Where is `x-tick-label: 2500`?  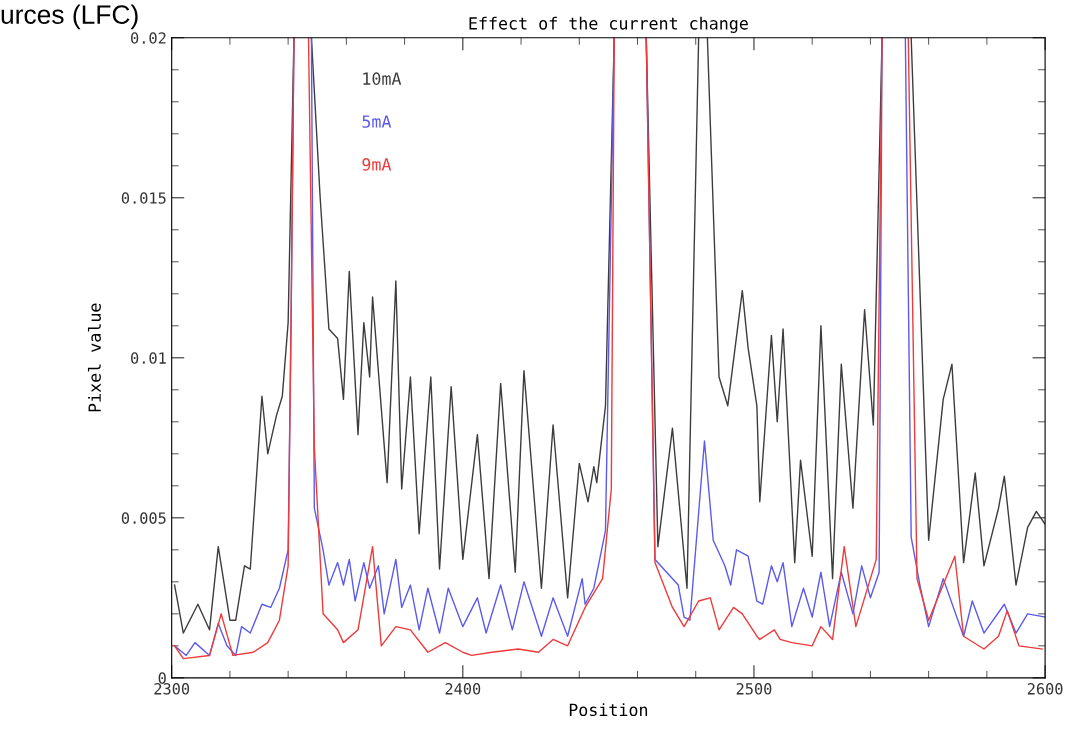
x-tick-label: 2500 is located at coordinates (754, 689).